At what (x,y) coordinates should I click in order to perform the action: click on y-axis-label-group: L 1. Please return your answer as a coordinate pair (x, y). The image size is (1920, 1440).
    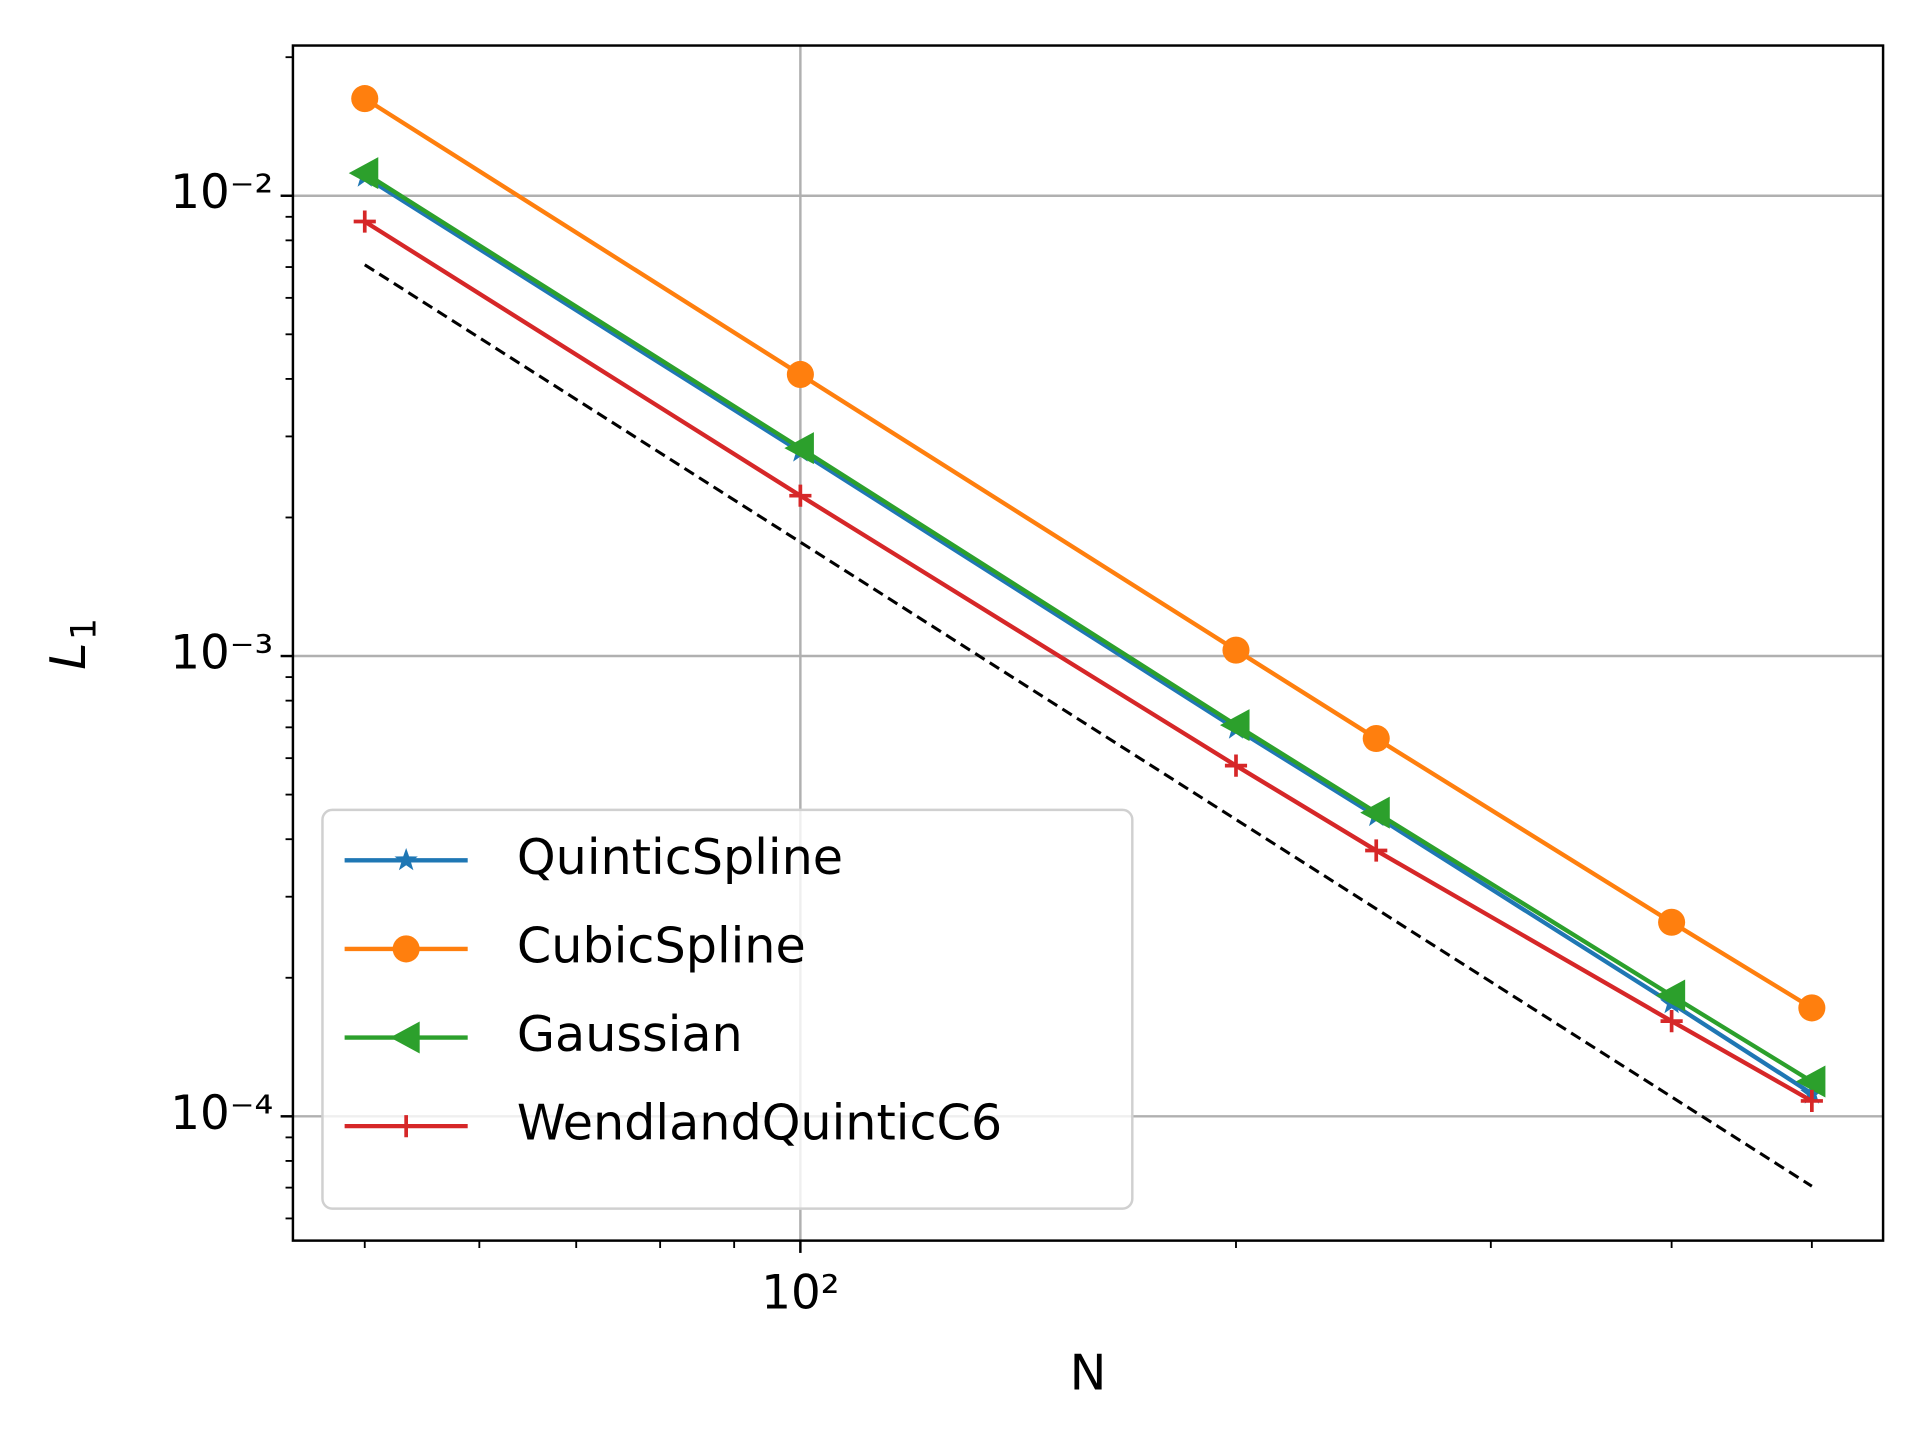
    Looking at the image, I should click on (72, 644).